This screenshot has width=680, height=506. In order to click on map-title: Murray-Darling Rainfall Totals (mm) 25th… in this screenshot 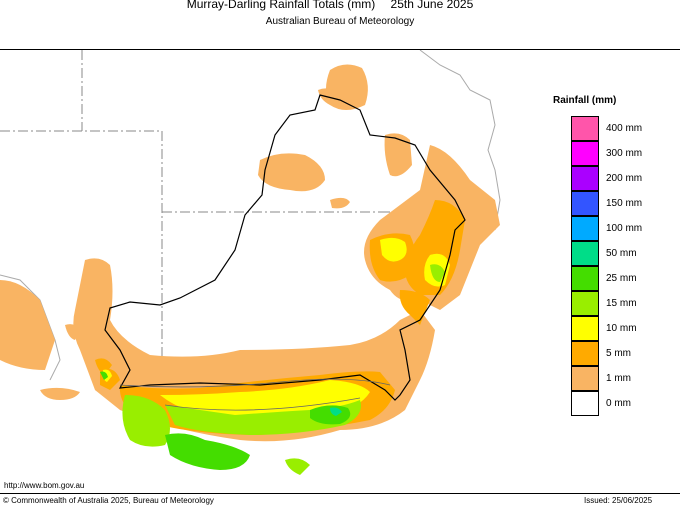, I will do `click(330, 5)`.